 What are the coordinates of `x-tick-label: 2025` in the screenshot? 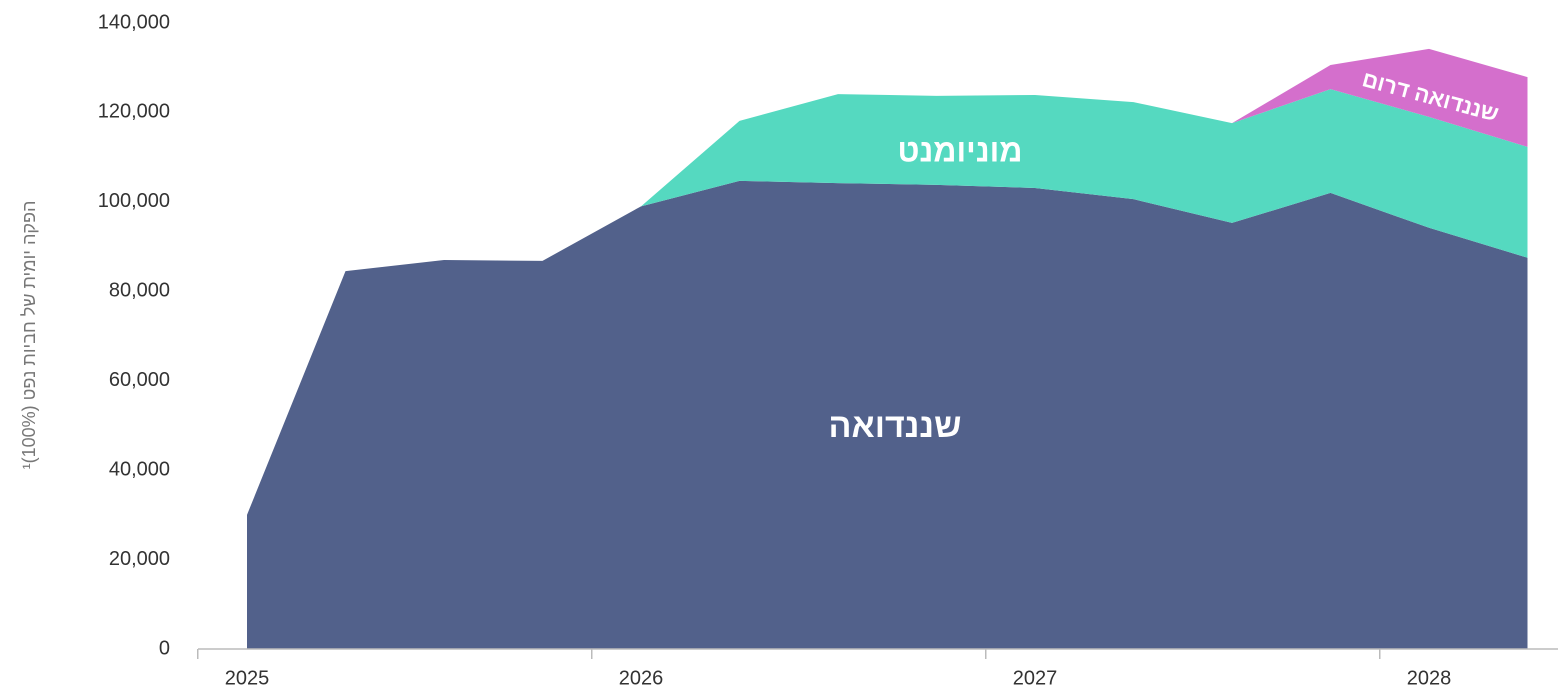 It's located at (247, 678).